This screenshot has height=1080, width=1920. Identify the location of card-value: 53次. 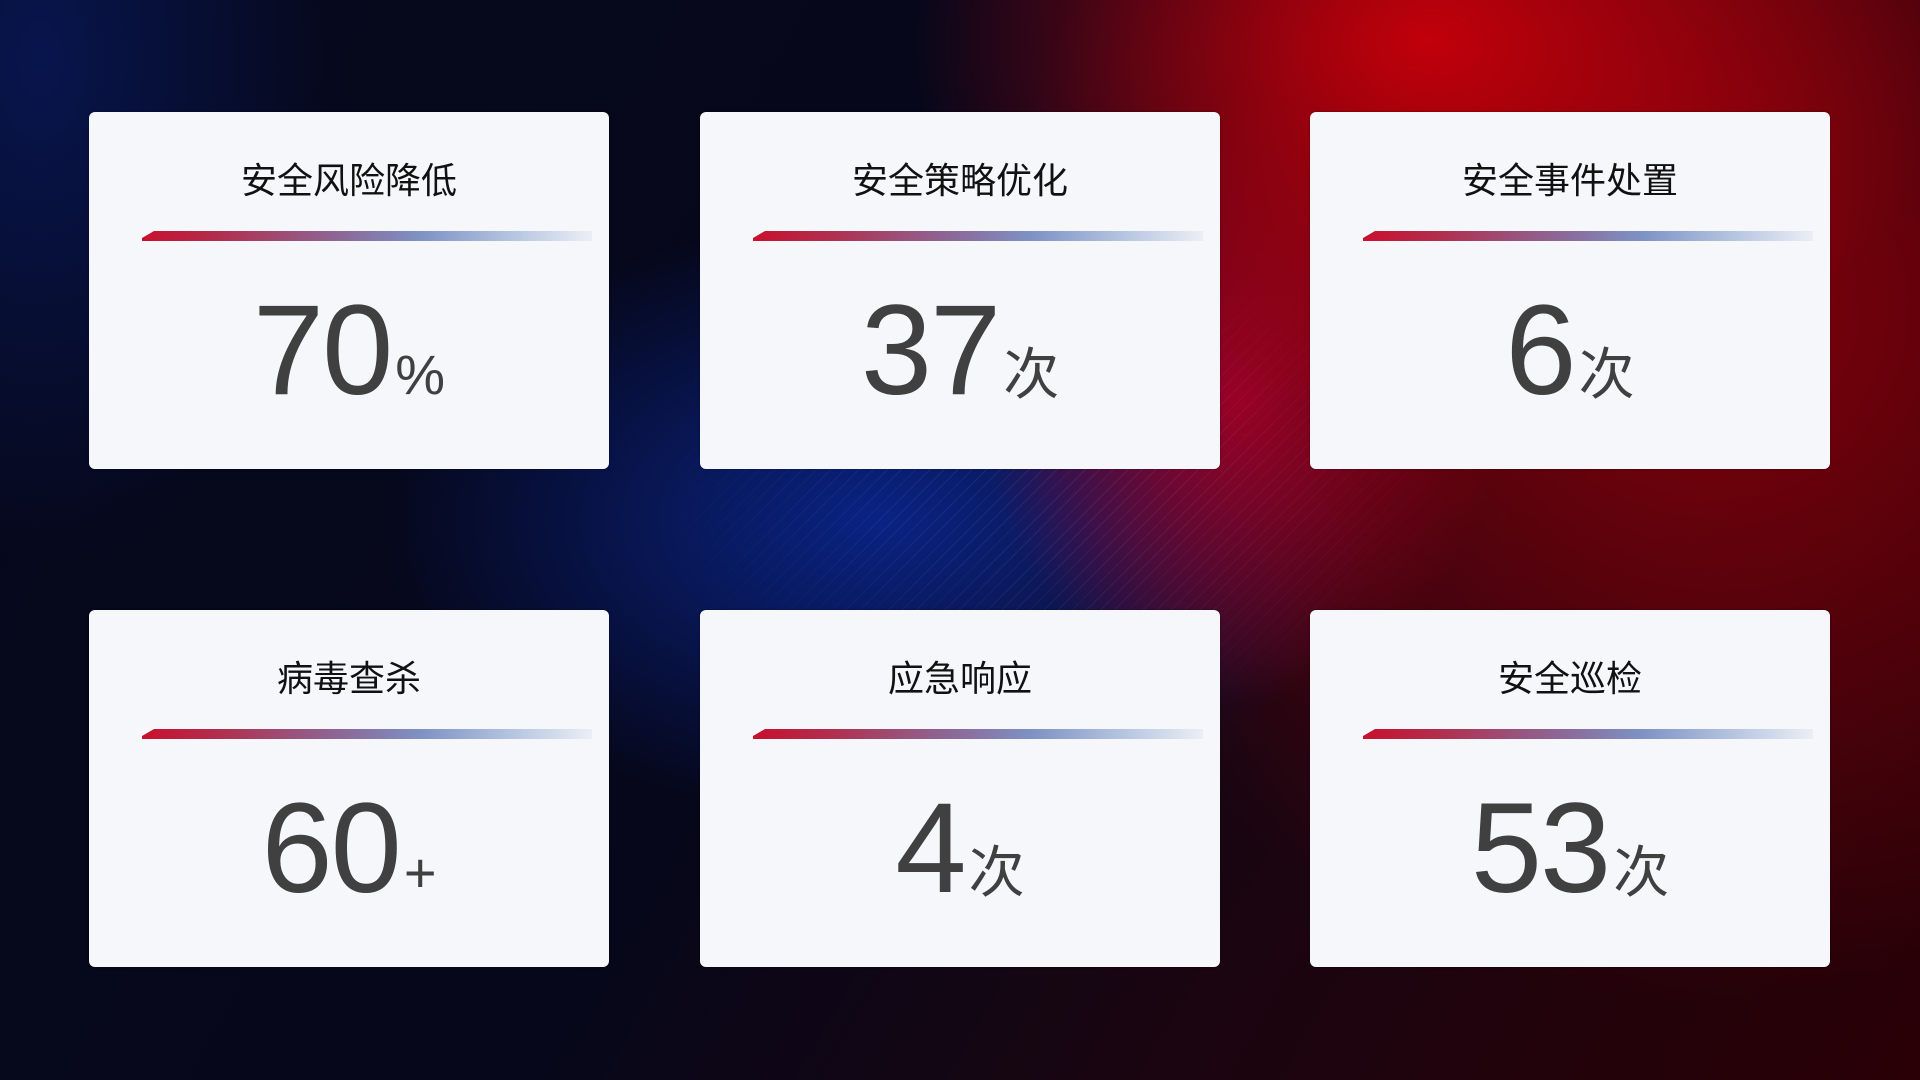
(1570, 848).